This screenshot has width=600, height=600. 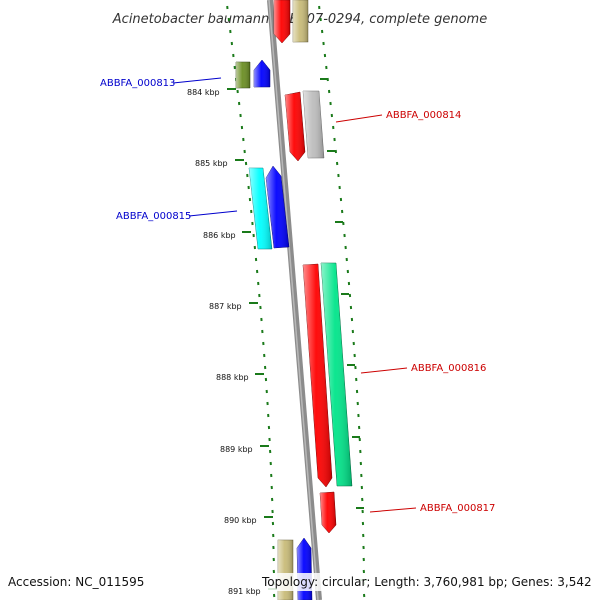 I want to click on gene-abbfa-000815-cyan, so click(x=260, y=208).